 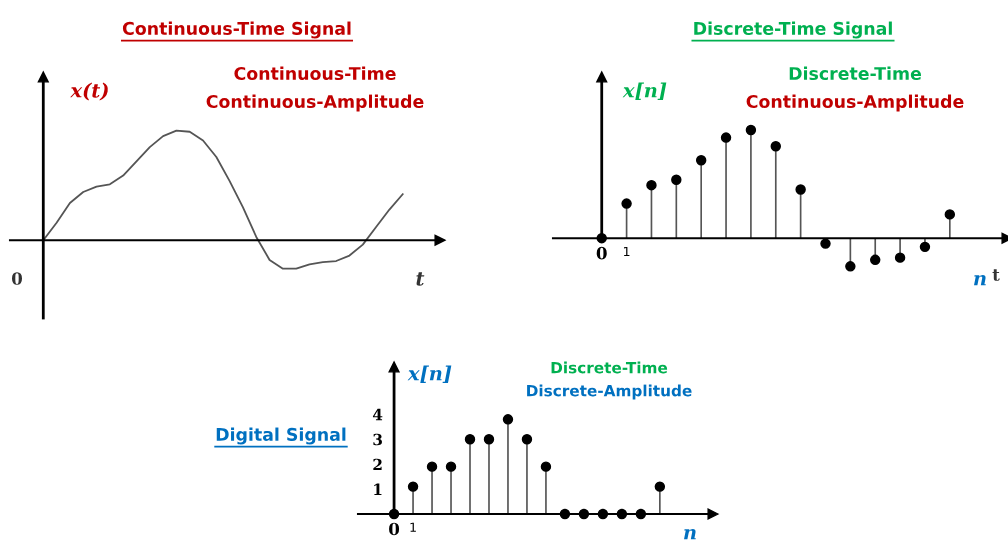 What do you see at coordinates (855, 89) in the screenshot?
I see `chart-subtitle: Discrete-Time Continuous-Amplitude` at bounding box center [855, 89].